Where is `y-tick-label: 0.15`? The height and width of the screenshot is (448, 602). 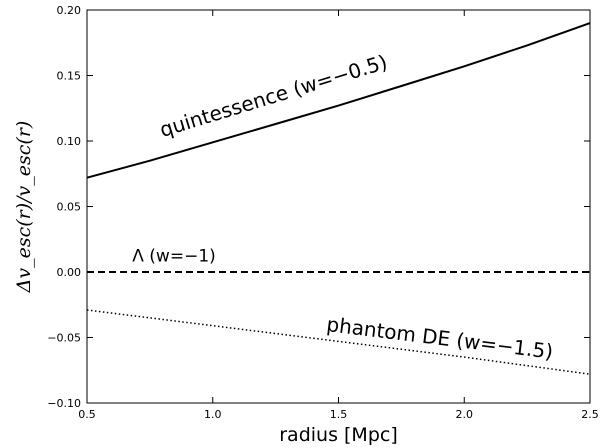
y-tick-label: 0.15 is located at coordinates (69, 76).